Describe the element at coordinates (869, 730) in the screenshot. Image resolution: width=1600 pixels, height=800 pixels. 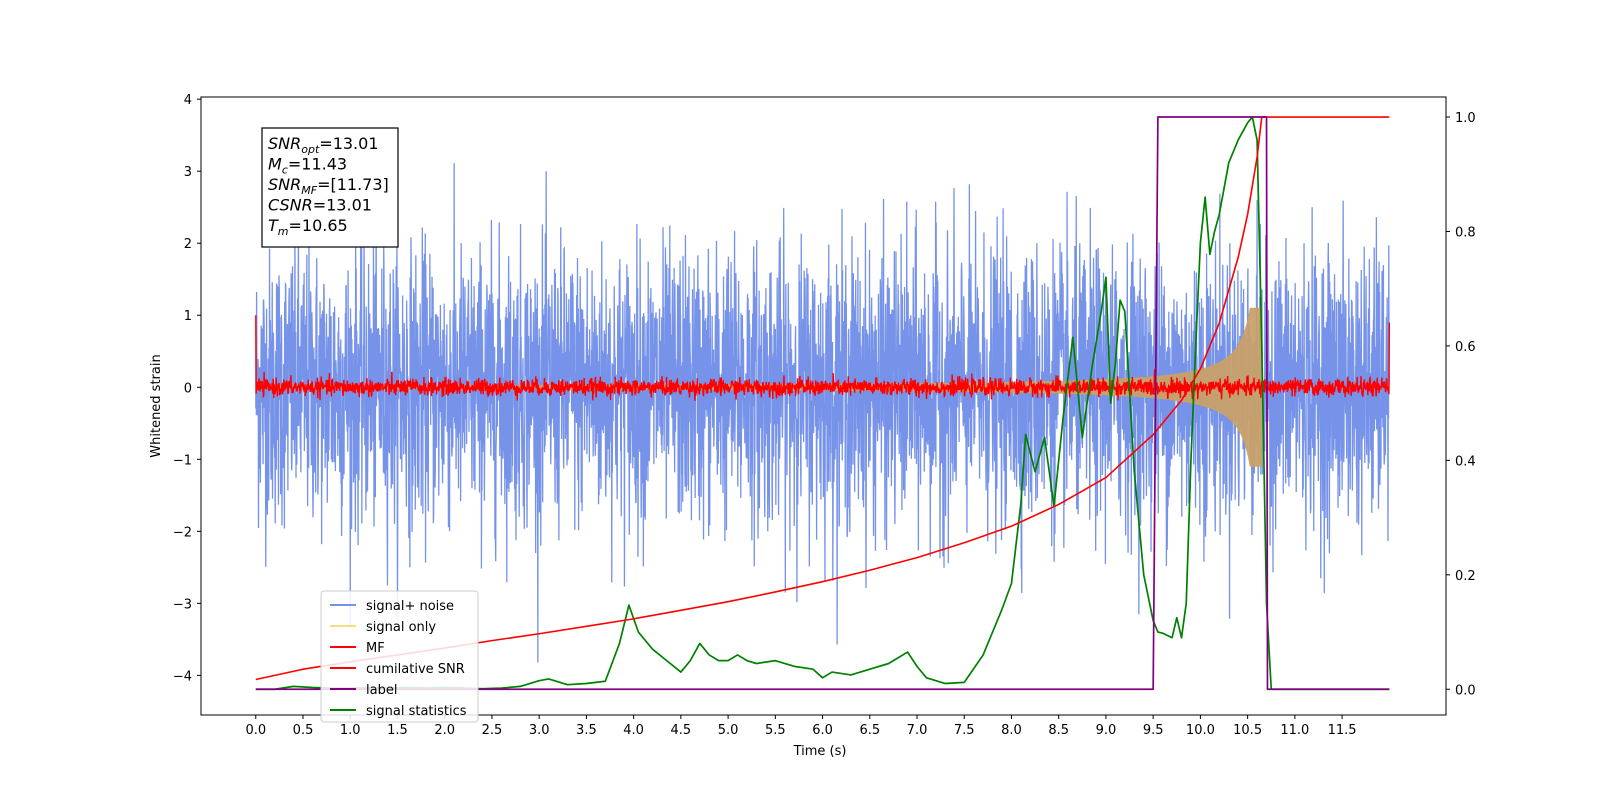
I see `x-tick-label: 6.5` at that location.